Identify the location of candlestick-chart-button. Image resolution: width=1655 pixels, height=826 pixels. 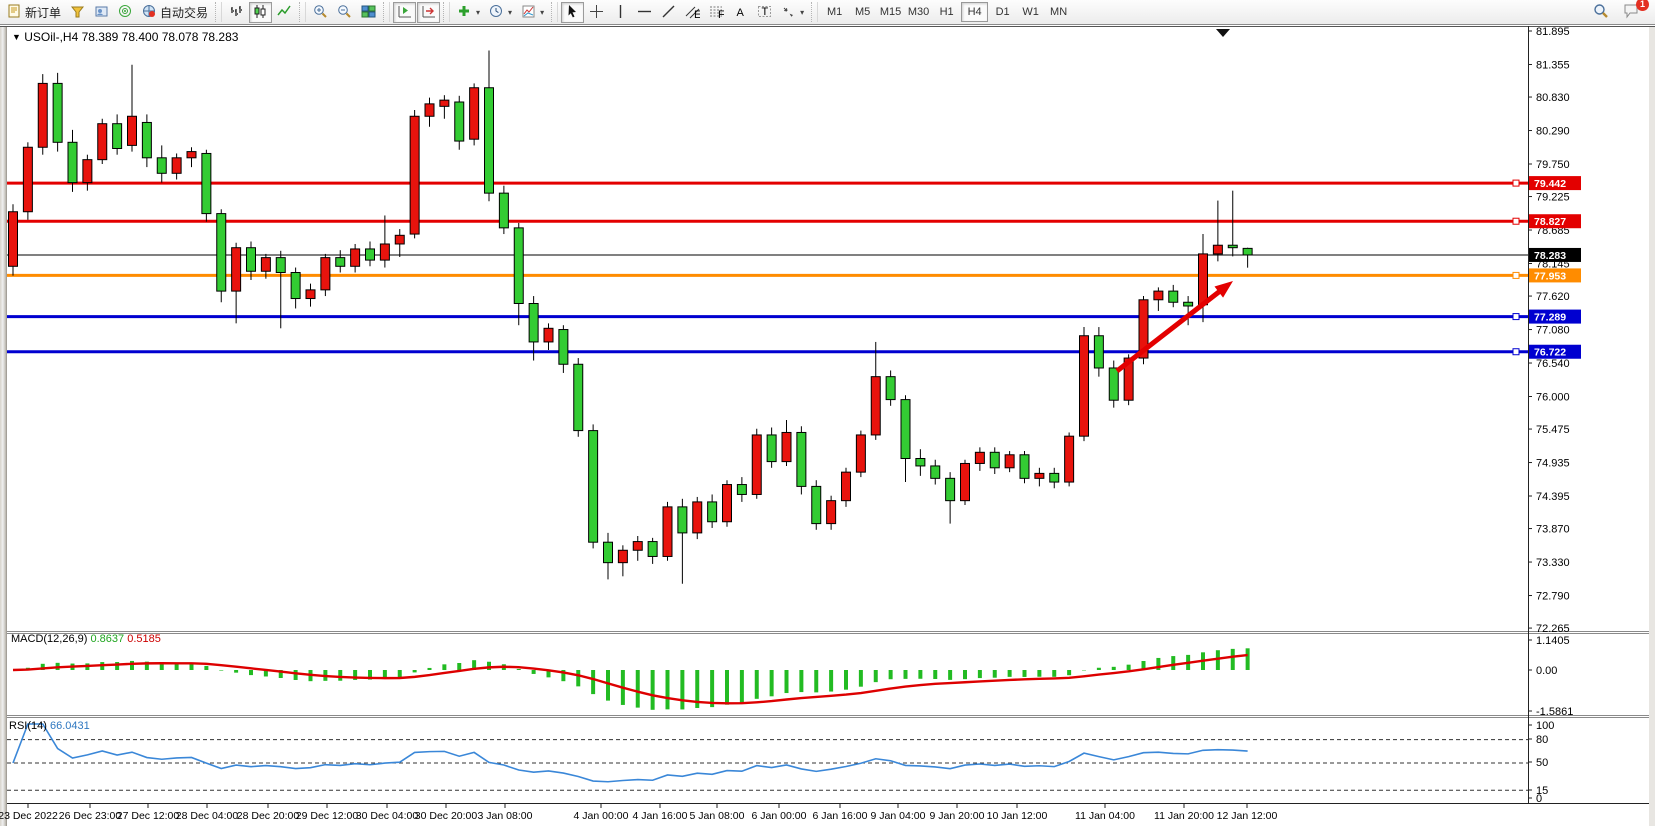
(261, 12).